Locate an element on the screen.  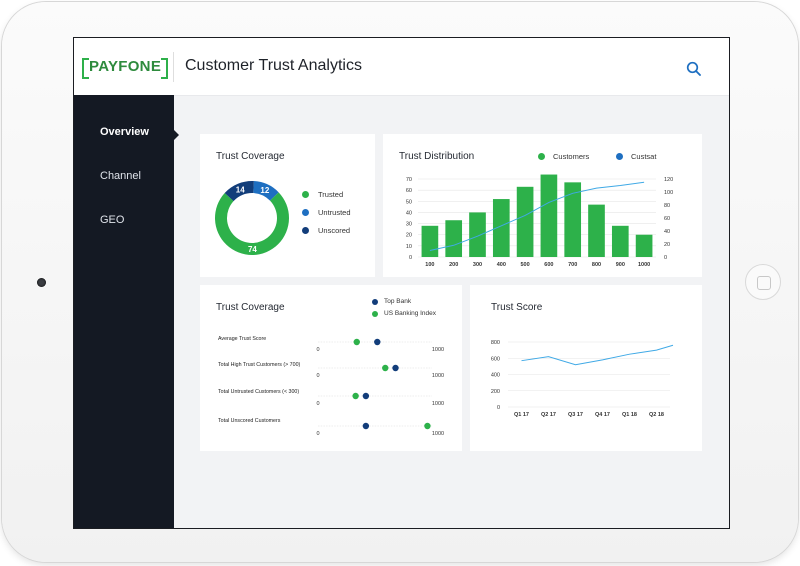
x-tick-label: Q3 17 is located at coordinates (575, 415).